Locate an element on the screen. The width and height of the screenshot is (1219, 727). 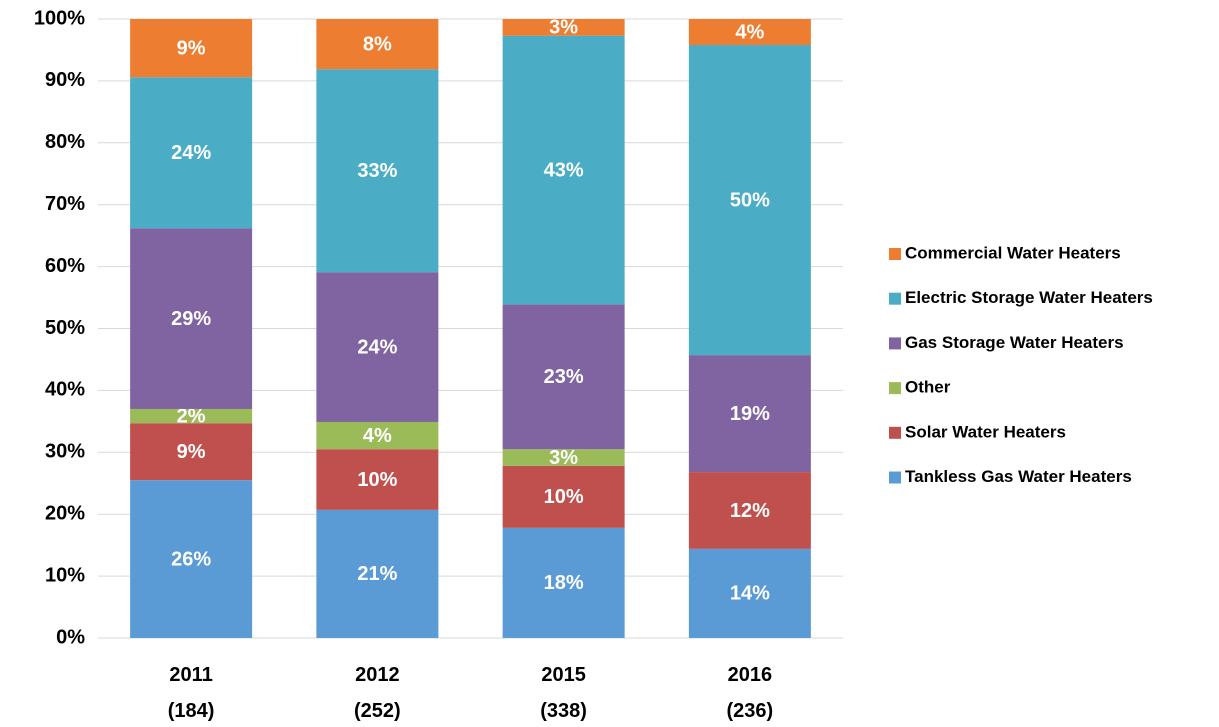
data-label: 12% is located at coordinates (750, 511).